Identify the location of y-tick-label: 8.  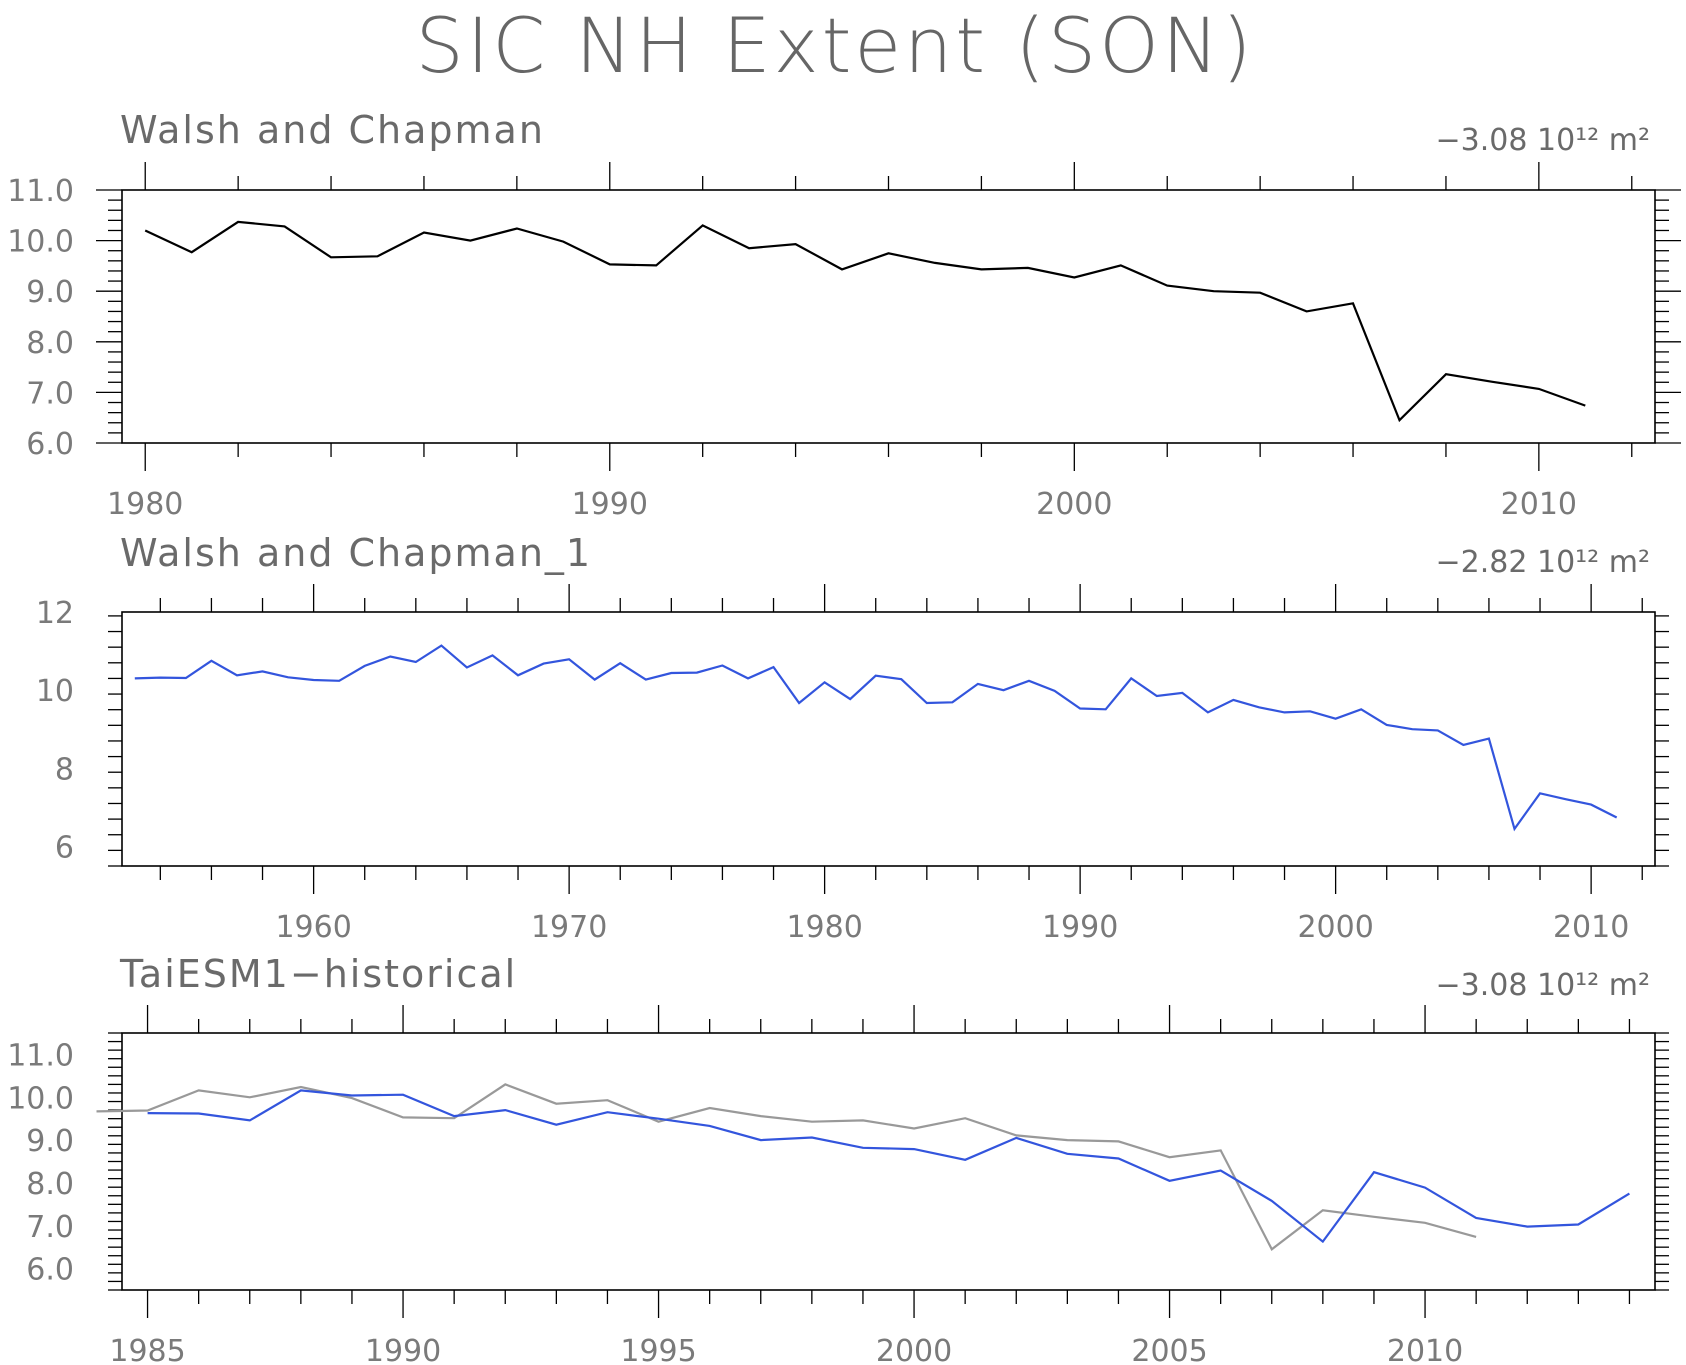
(64, 769).